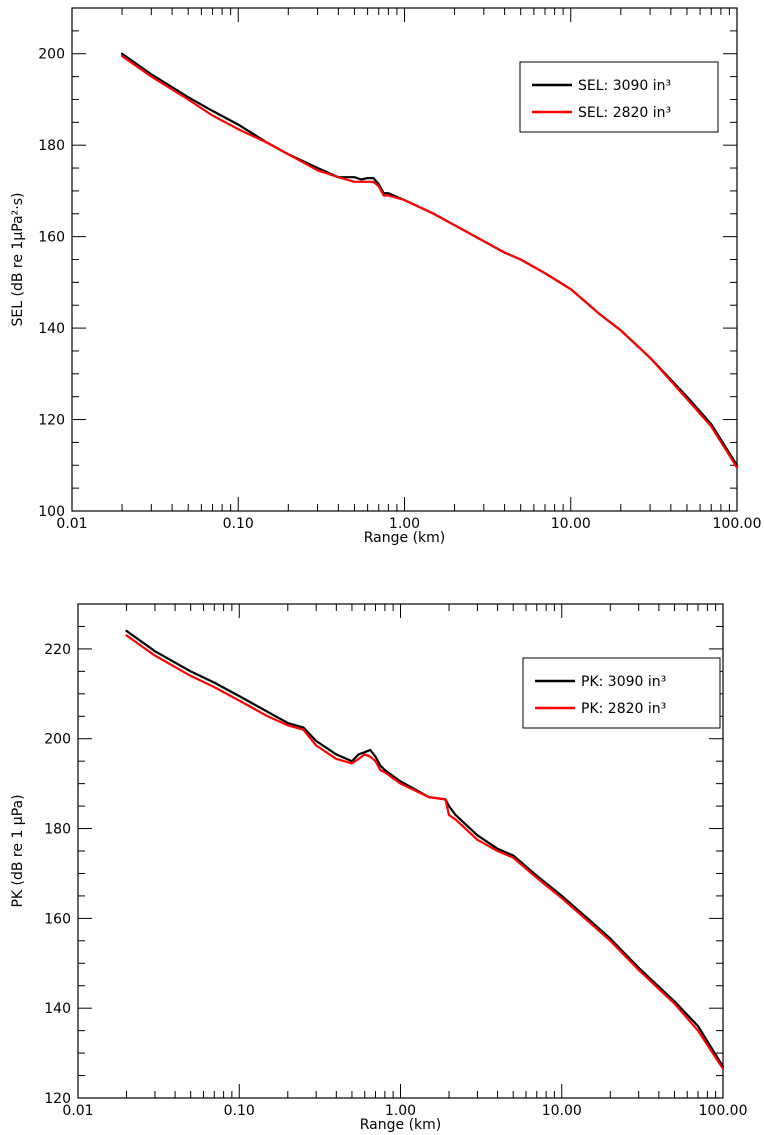 The width and height of the screenshot is (764, 1135). What do you see at coordinates (57, 874) in the screenshot?
I see `y-tick-labels: 120 140 160 180 200 220` at bounding box center [57, 874].